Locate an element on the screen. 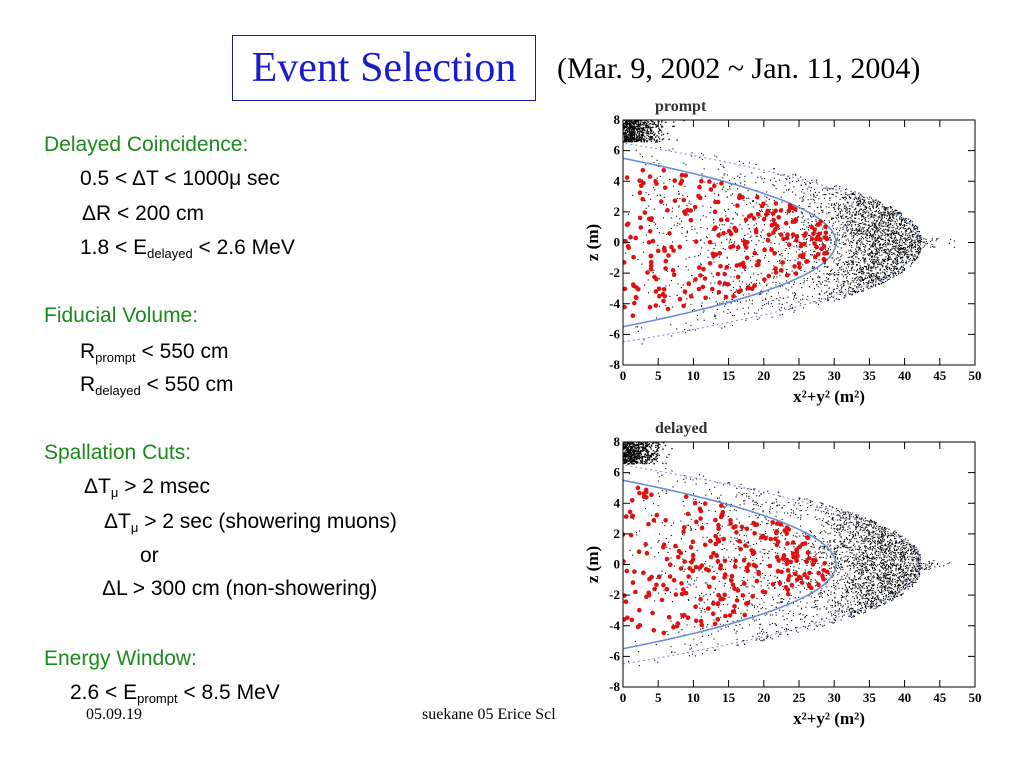  chart-title: delayed is located at coordinates (681, 428).